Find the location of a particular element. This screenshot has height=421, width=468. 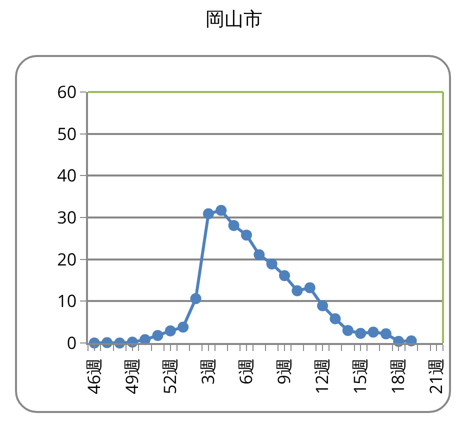

y-tick-label: 40 is located at coordinates (67, 175).